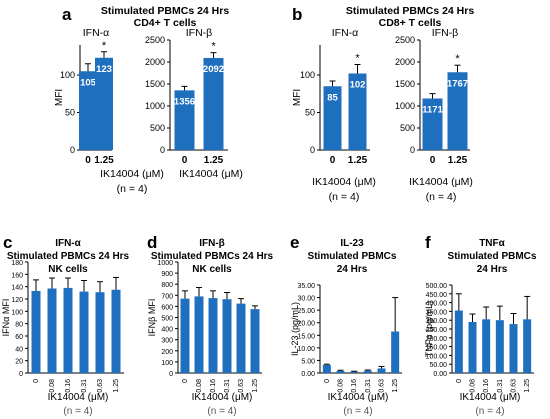 The width and height of the screenshot is (550, 419). Describe the element at coordinates (104, 46) in the screenshot. I see `chart-a1-sig-1: *` at that location.